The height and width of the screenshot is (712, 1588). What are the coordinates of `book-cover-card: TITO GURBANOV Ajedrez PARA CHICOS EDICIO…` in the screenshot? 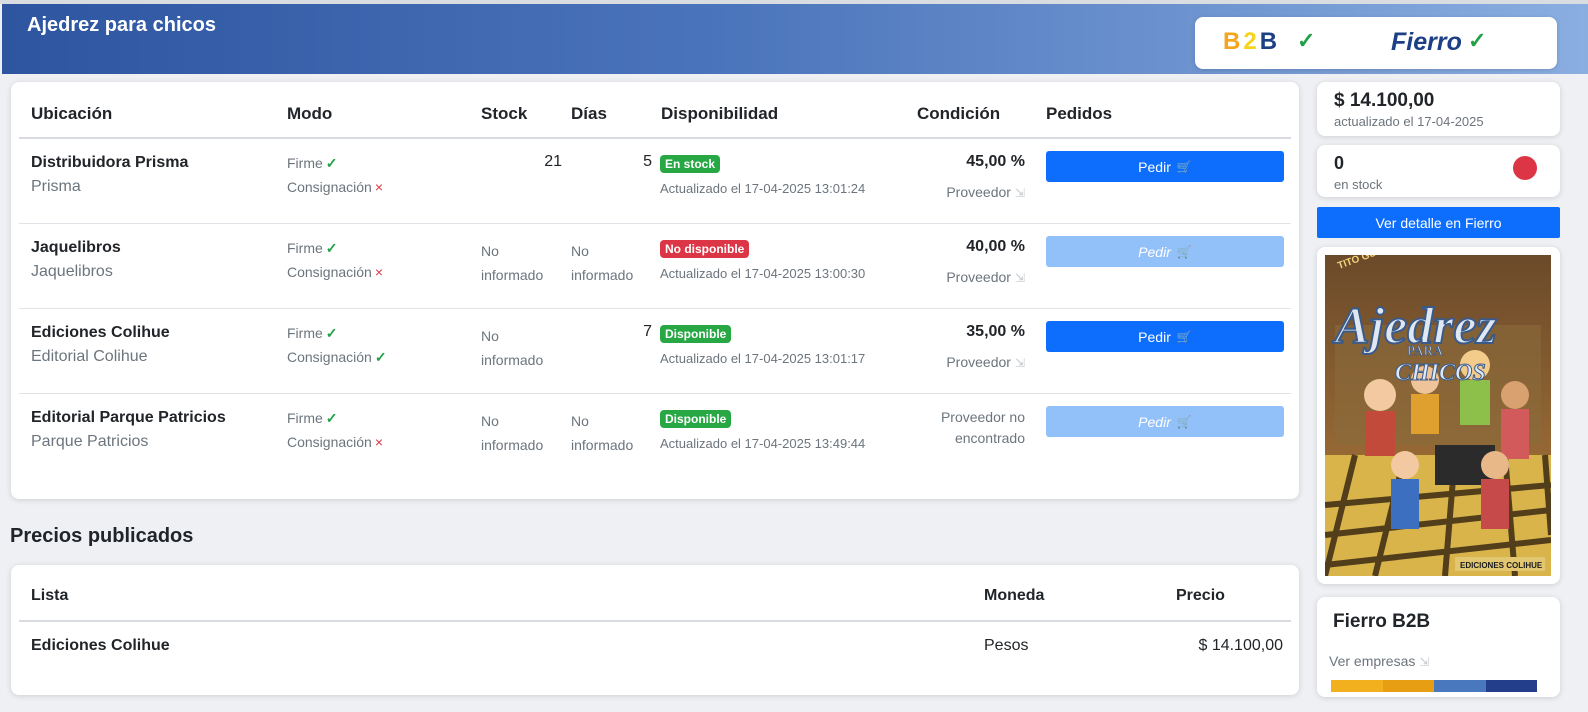 It's located at (1438, 415).